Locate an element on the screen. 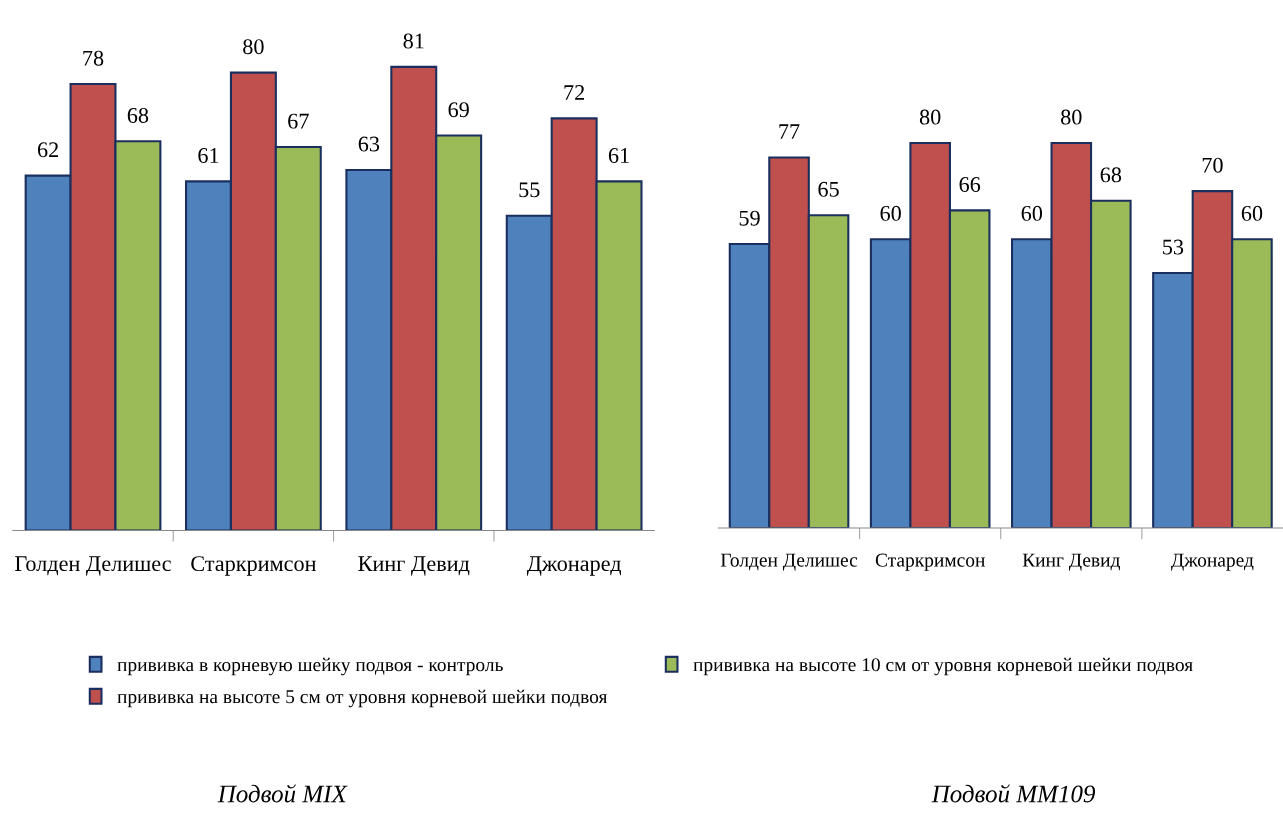 The width and height of the screenshot is (1283, 825). data-label: 55 is located at coordinates (529, 190).